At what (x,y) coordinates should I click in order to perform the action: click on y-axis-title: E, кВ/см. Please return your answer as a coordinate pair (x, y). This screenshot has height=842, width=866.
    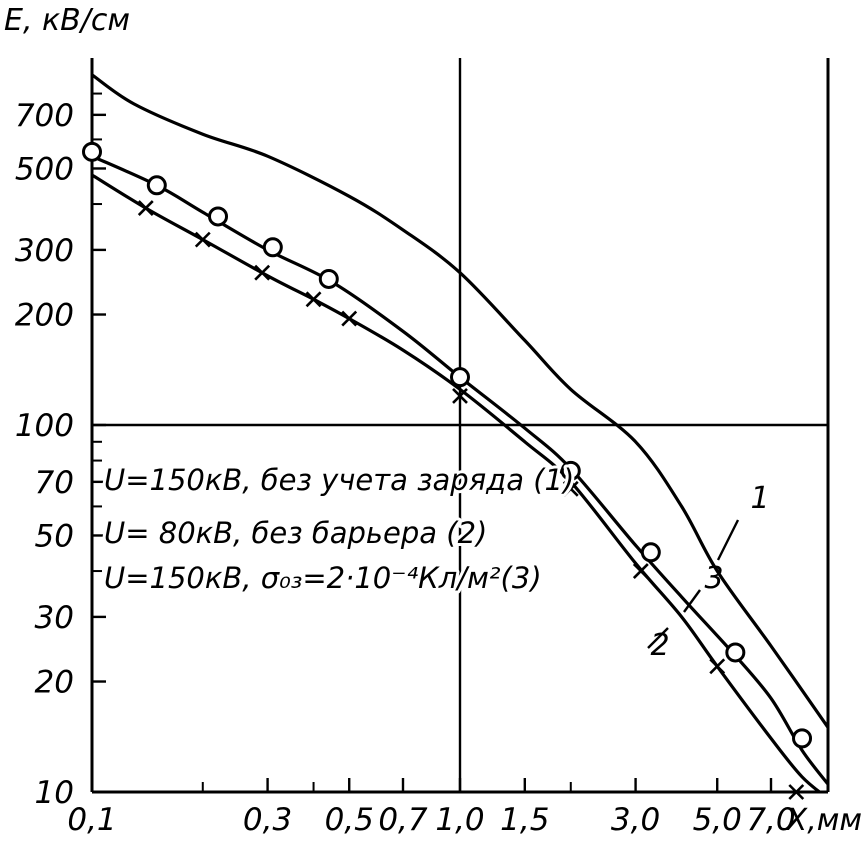
    Looking at the image, I should click on (67, 20).